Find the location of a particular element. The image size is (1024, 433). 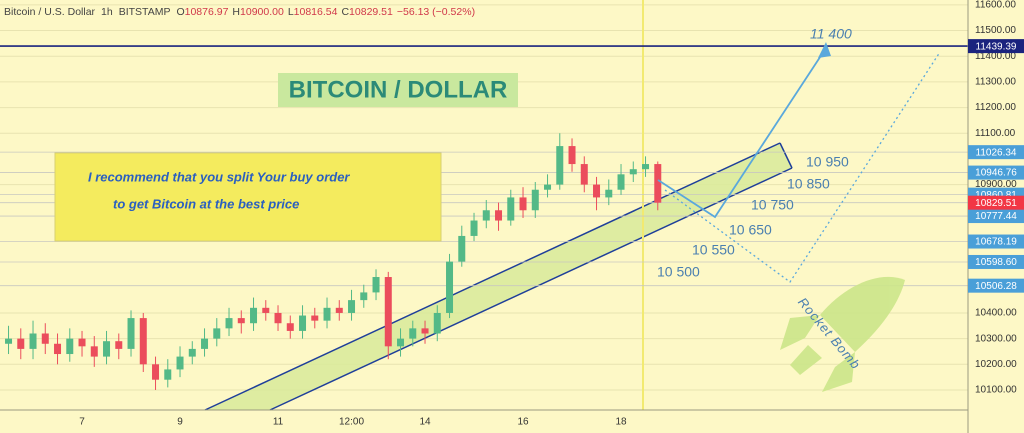

ohlc-label: L is located at coordinates (291, 12).